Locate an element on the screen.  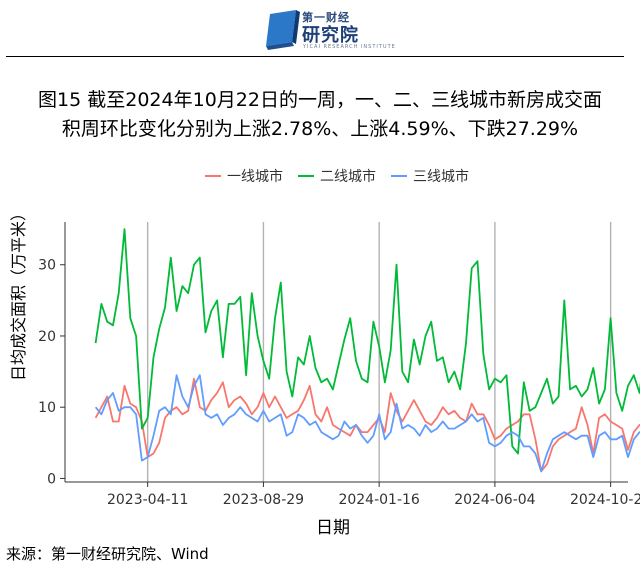
header-logo: 第一财经 研究院 YICAI RESEARCH INSTITUTE is located at coordinates (320, 30).